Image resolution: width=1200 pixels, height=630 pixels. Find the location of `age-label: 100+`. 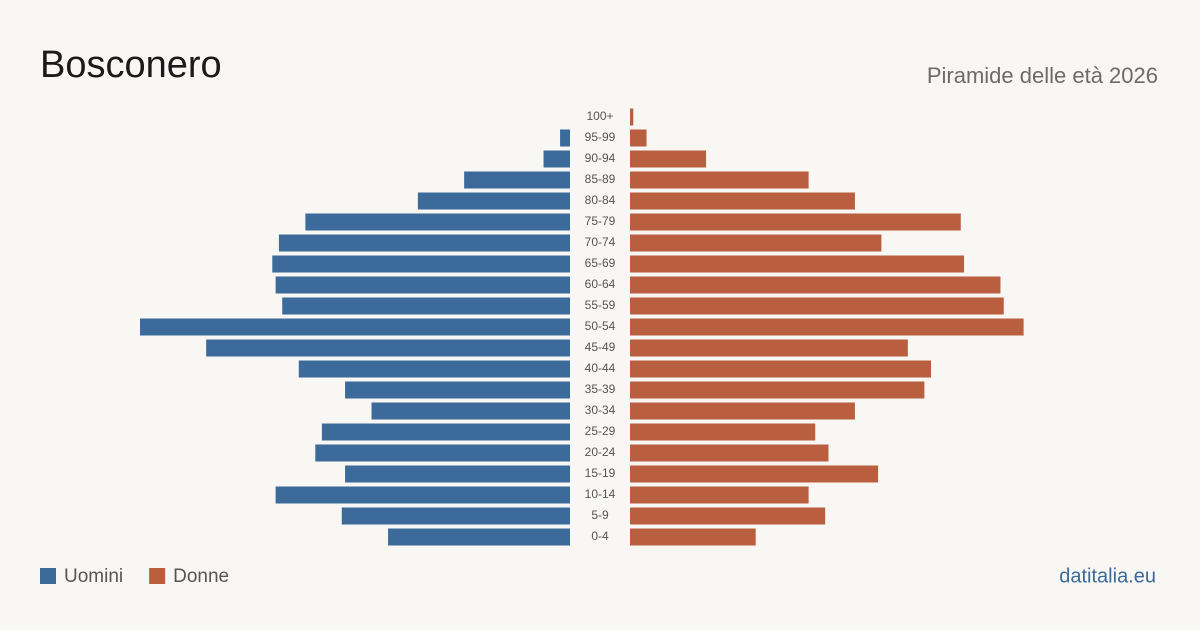

age-label: 100+ is located at coordinates (599, 116).